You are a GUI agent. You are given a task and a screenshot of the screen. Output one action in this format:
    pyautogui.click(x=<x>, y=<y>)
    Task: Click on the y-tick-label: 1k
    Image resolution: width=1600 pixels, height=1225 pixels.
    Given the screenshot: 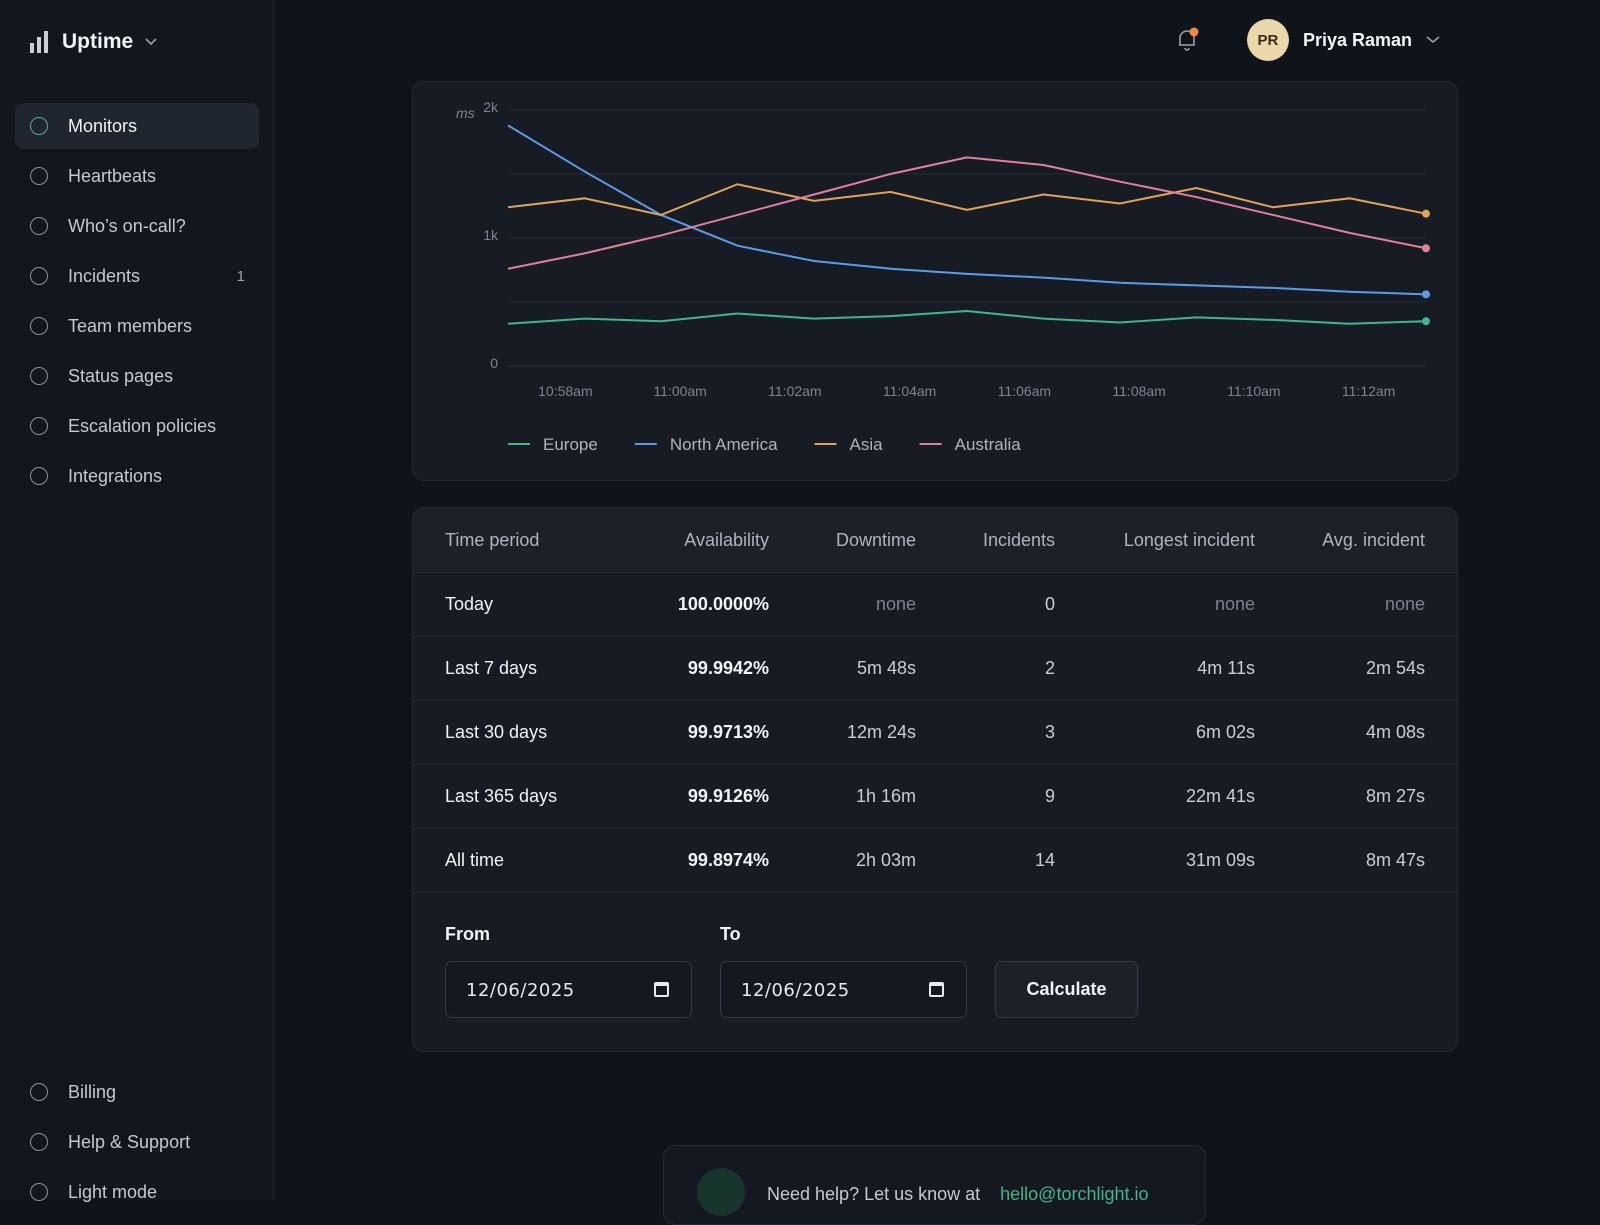 What is the action you would take?
    pyautogui.click(x=491, y=235)
    